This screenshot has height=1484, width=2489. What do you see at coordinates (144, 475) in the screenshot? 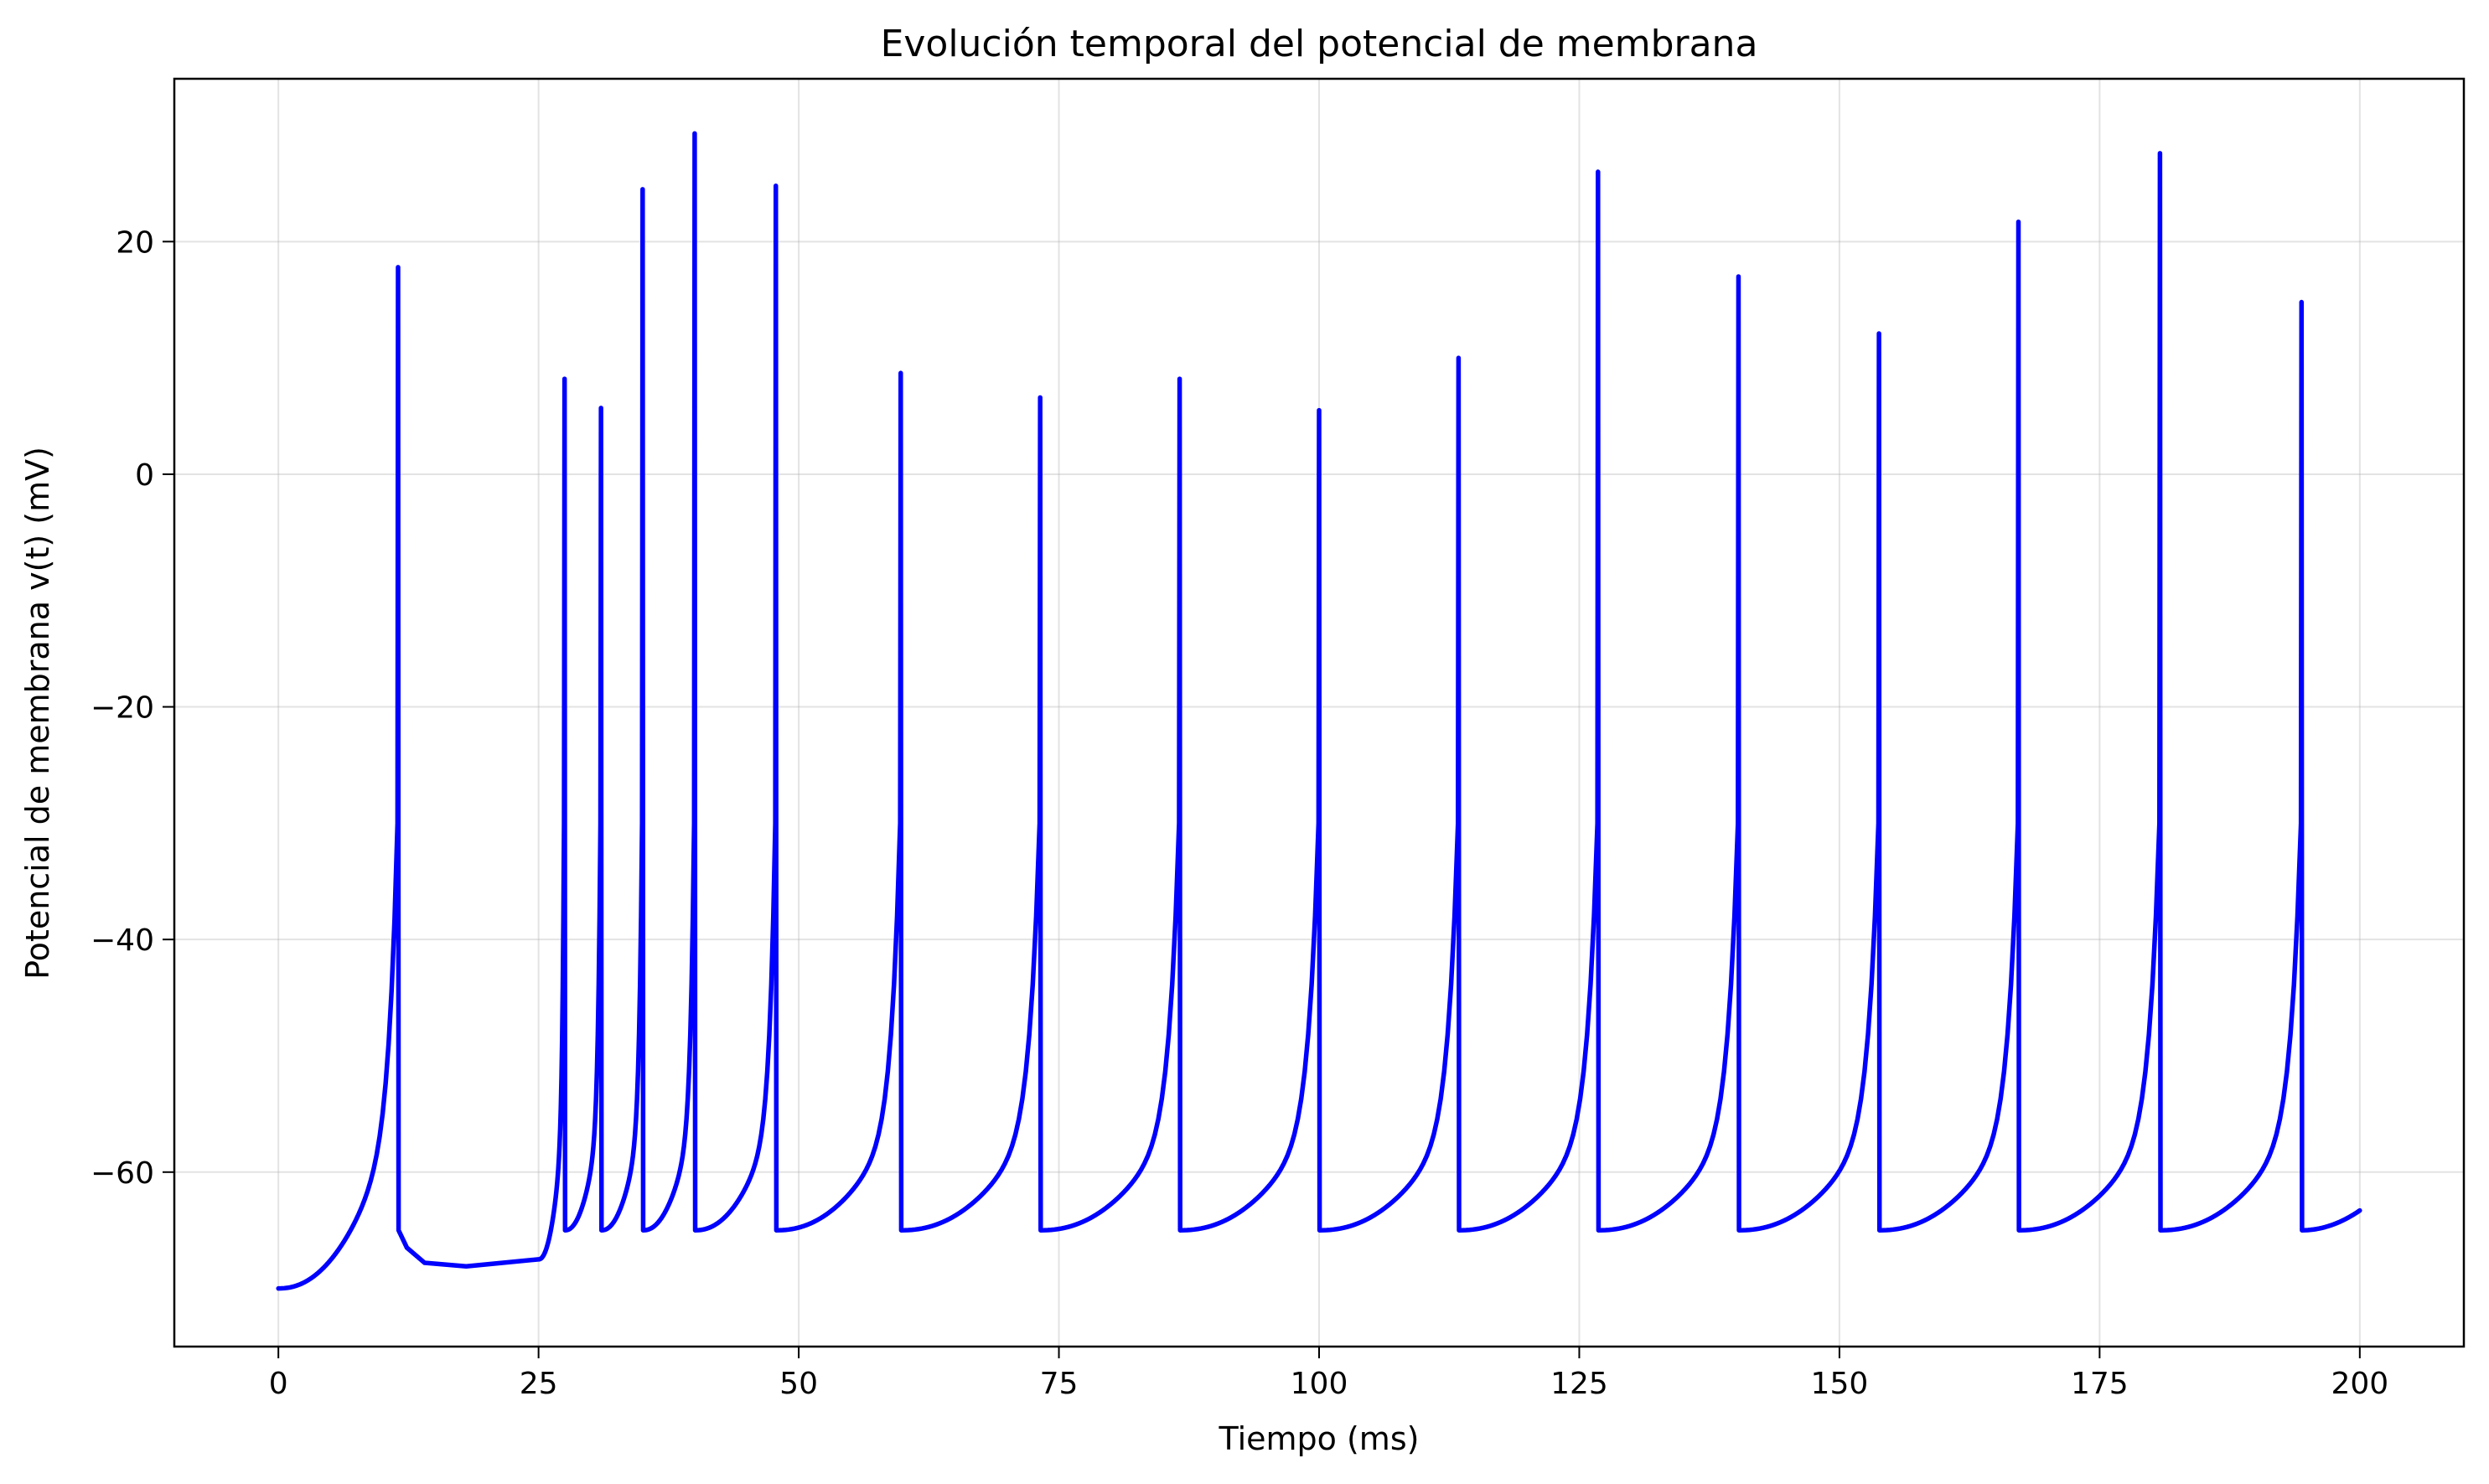
I see `y-tick-label: 0` at bounding box center [144, 475].